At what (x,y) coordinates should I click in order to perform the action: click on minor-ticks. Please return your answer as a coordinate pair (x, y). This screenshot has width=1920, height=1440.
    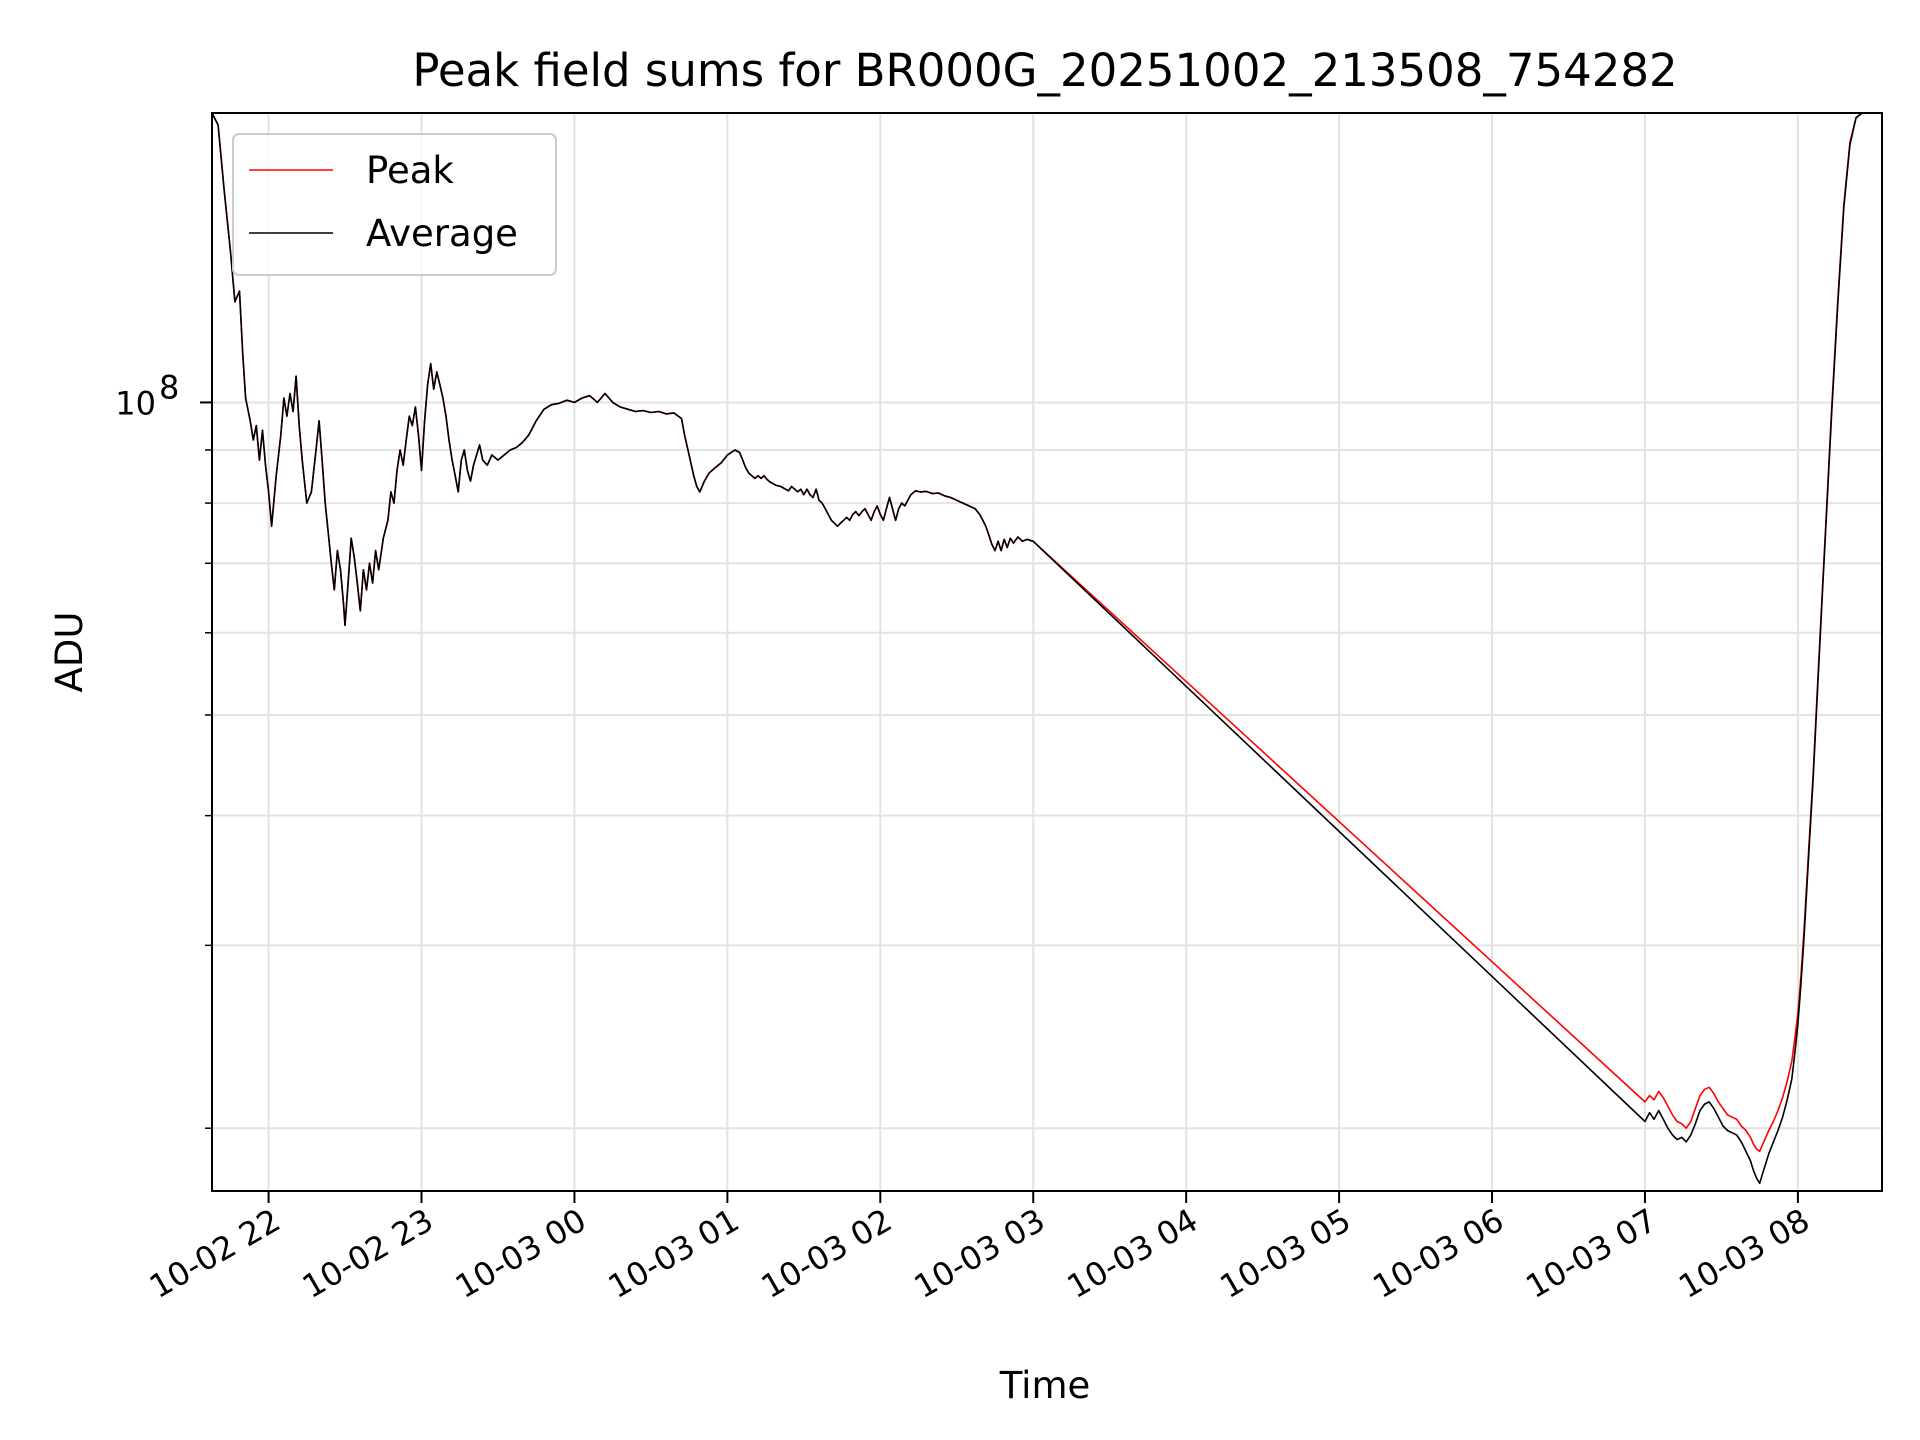
    Looking at the image, I should click on (208, 789).